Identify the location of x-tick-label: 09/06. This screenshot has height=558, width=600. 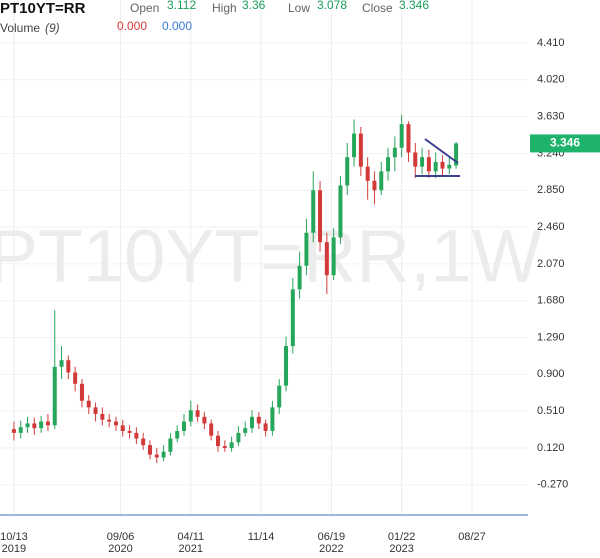
(121, 537).